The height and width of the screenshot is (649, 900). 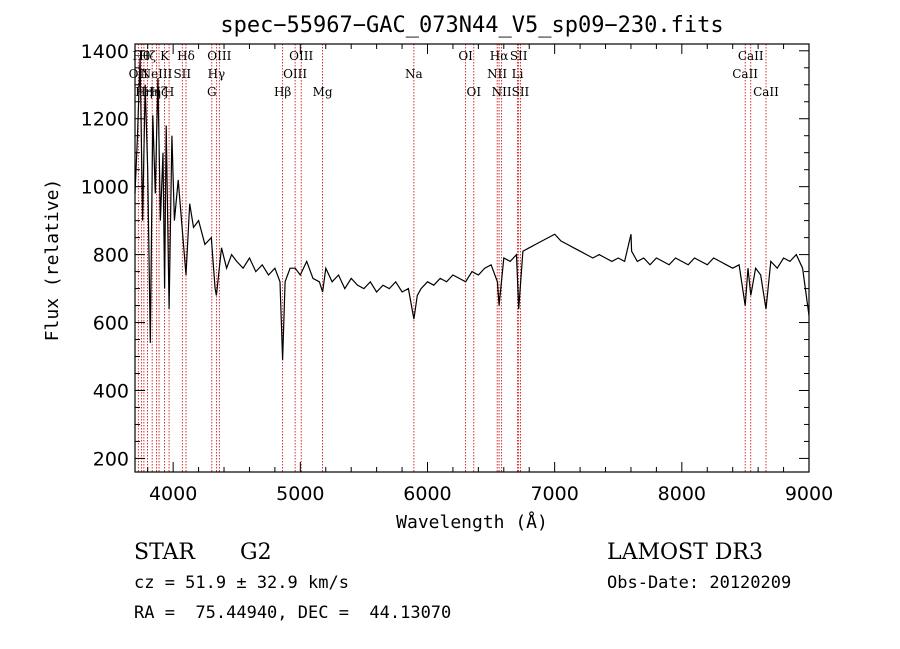 What do you see at coordinates (105, 120) in the screenshot?
I see `y-tick-label: 1200` at bounding box center [105, 120].